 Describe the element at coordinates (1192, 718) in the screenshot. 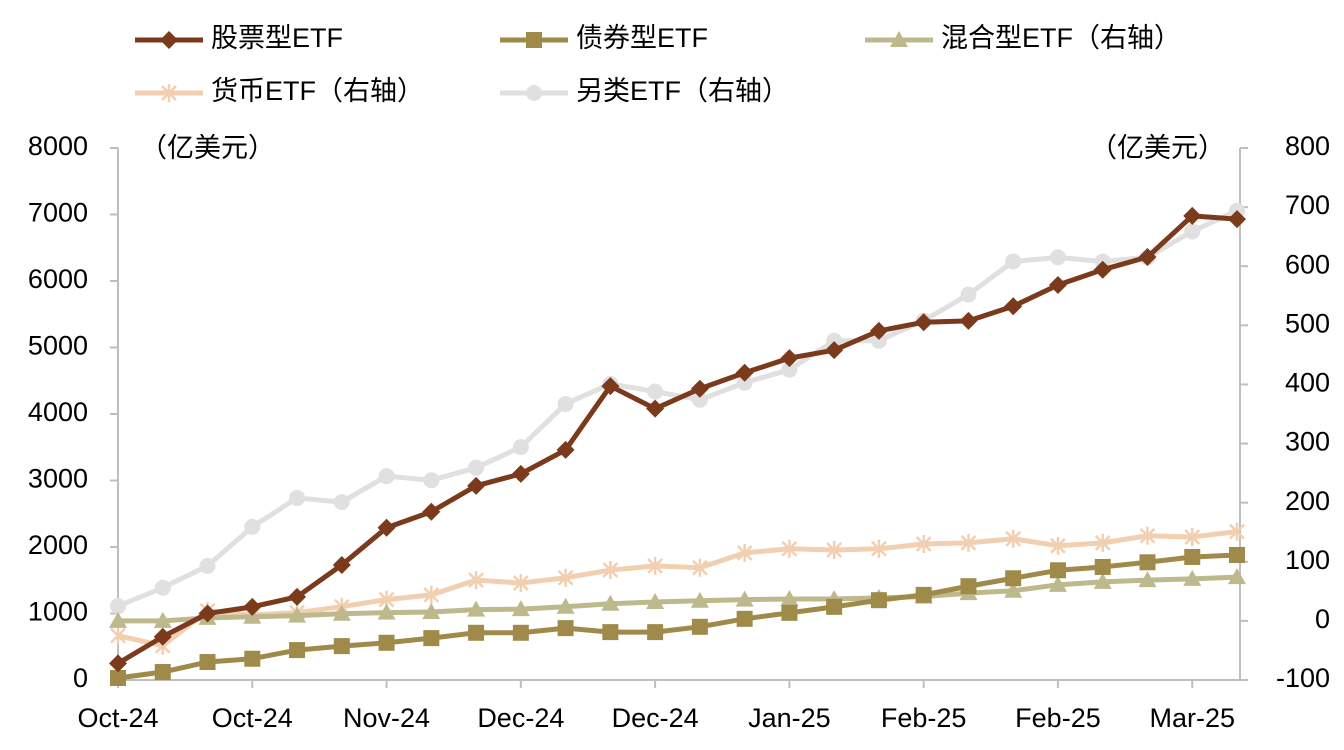

I see `x-tick-label: Mar-25` at that location.